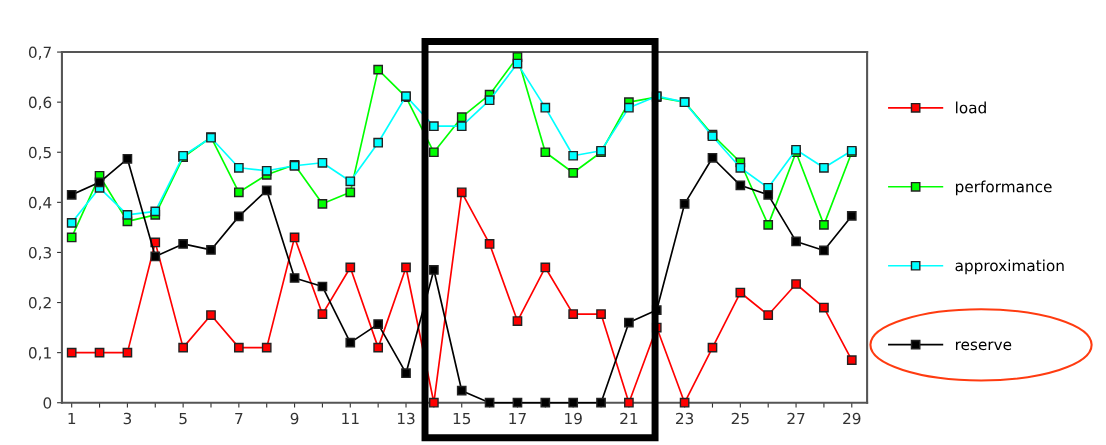 The image size is (1106, 445). What do you see at coordinates (47, 403) in the screenshot?
I see `y-tick-label: 0` at bounding box center [47, 403].